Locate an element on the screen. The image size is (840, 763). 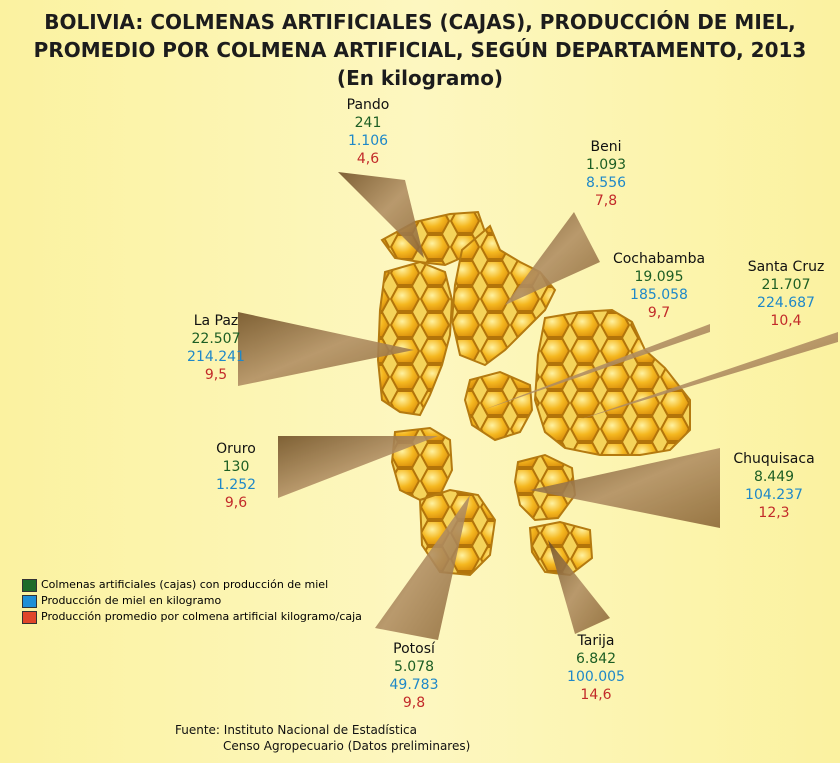
dept-name: Pando is located at coordinates (368, 105).